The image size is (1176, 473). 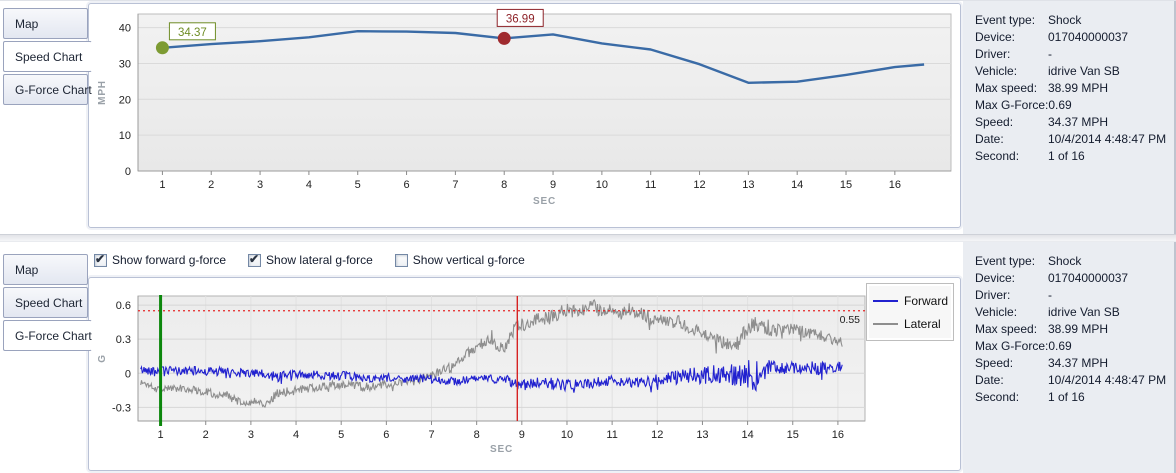 What do you see at coordinates (501, 449) in the screenshot?
I see `gforce-x-axis-label: SEC` at bounding box center [501, 449].